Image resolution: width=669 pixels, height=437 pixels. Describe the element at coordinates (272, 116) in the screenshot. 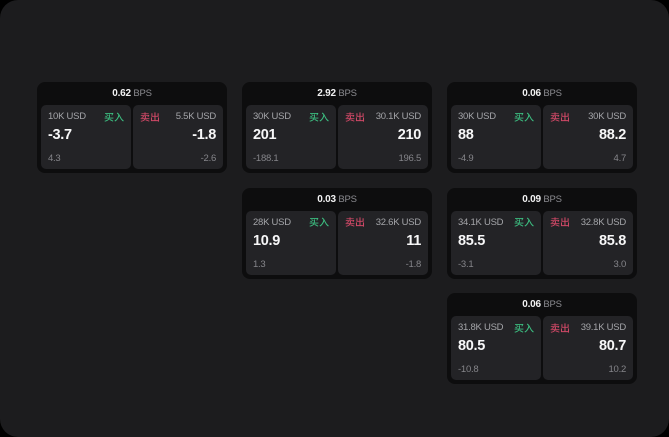

I see `buy-amount: 30K USD` at that location.